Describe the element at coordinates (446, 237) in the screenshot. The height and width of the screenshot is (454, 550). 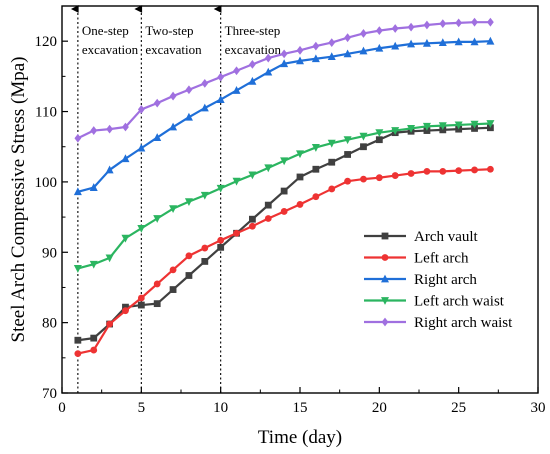
I see `legend-label: Arch vault` at that location.